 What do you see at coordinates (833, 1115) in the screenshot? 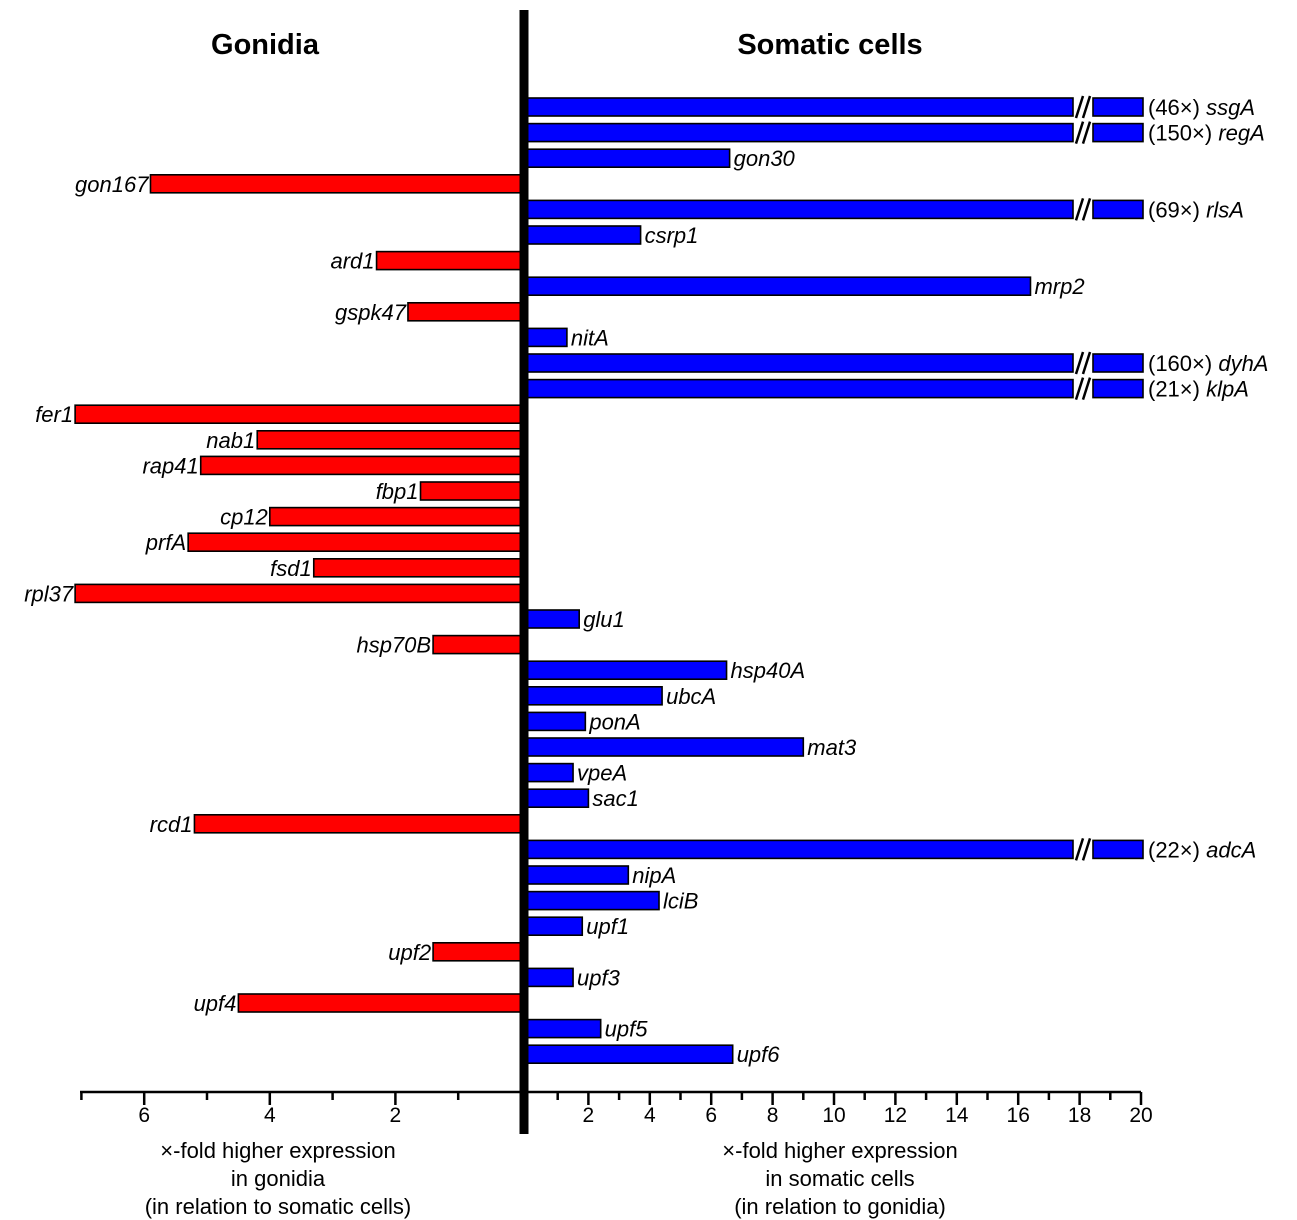
I see `right-tick-label: 10` at bounding box center [833, 1115].